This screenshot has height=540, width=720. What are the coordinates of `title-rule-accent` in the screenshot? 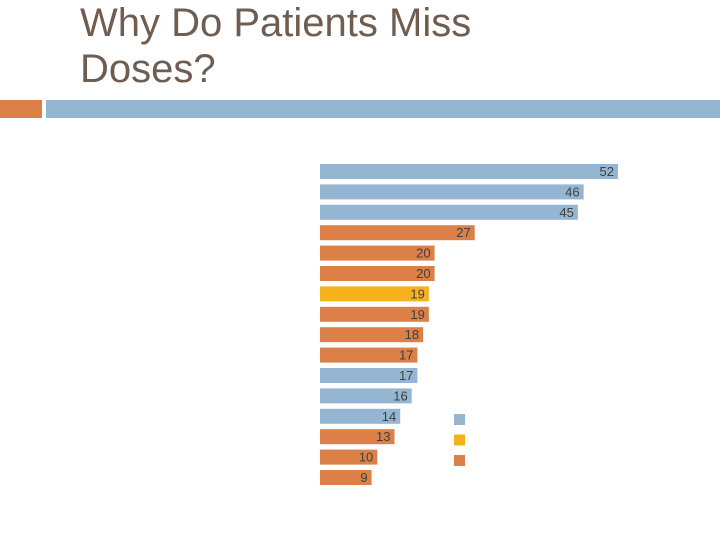 It's located at (21, 109).